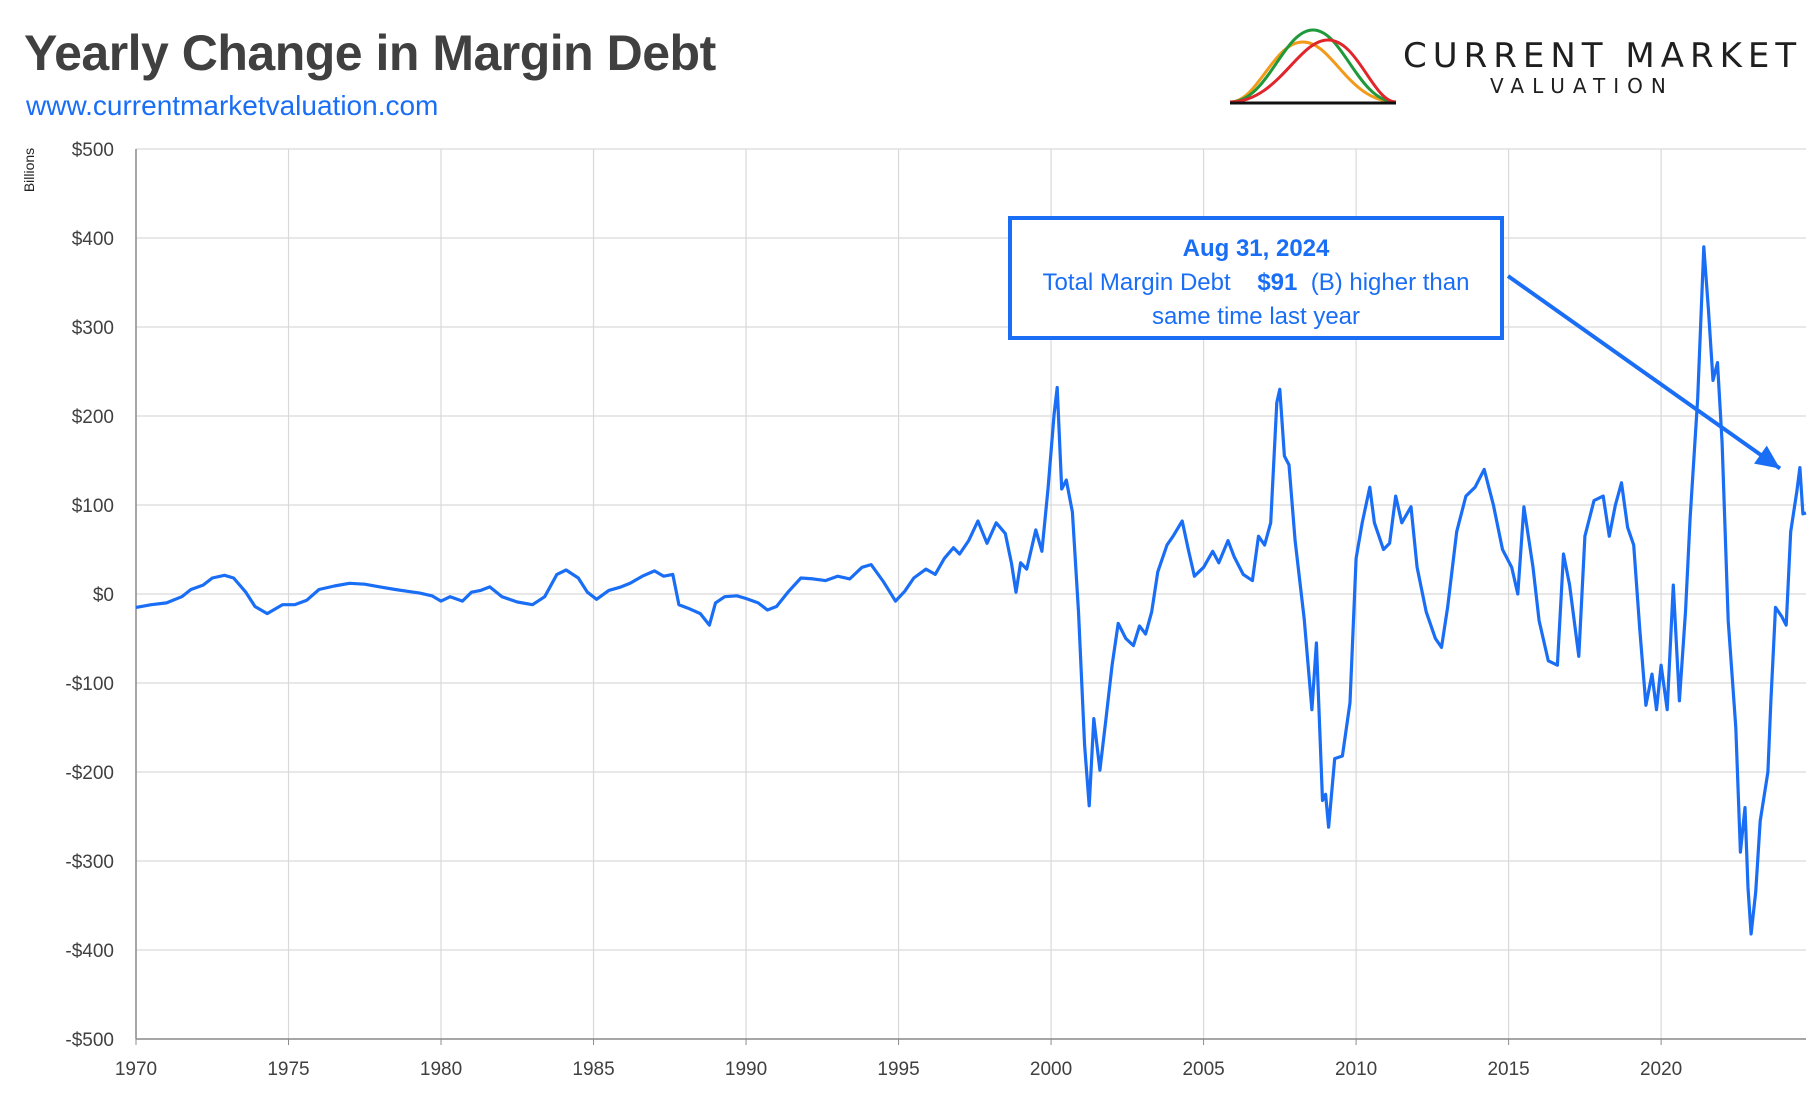  Describe the element at coordinates (1313, 66) in the screenshot. I see `bell-curves-logo-icon` at that location.